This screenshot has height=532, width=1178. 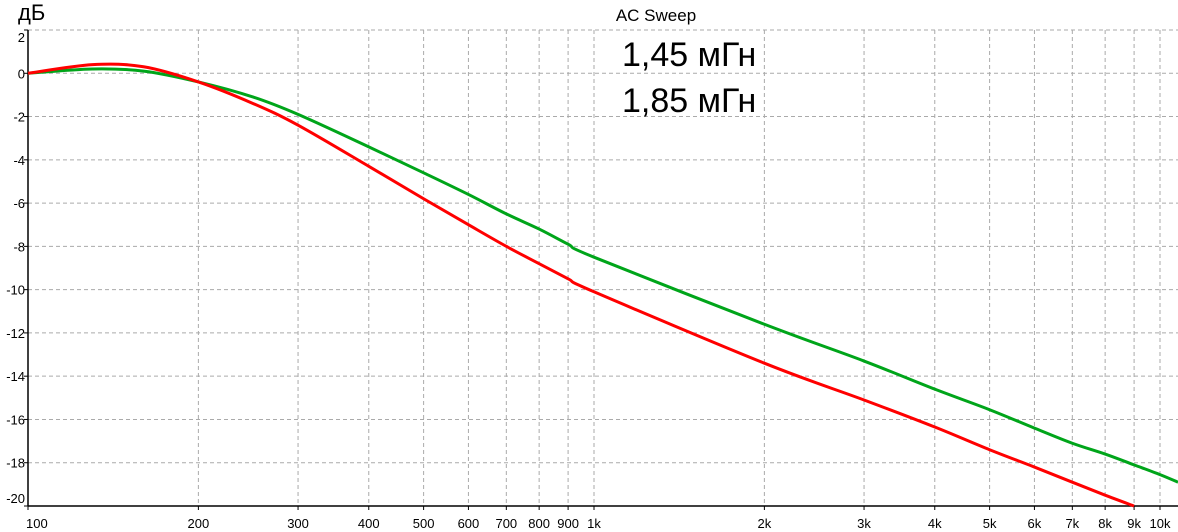 What do you see at coordinates (506, 523) in the screenshot?
I see `x-tick-label: 700` at bounding box center [506, 523].